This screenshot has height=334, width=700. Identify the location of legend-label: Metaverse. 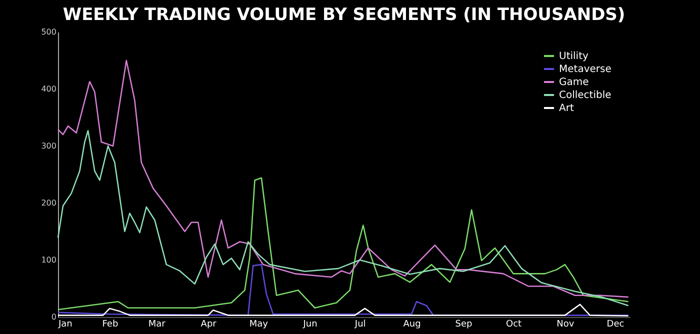
(585, 69).